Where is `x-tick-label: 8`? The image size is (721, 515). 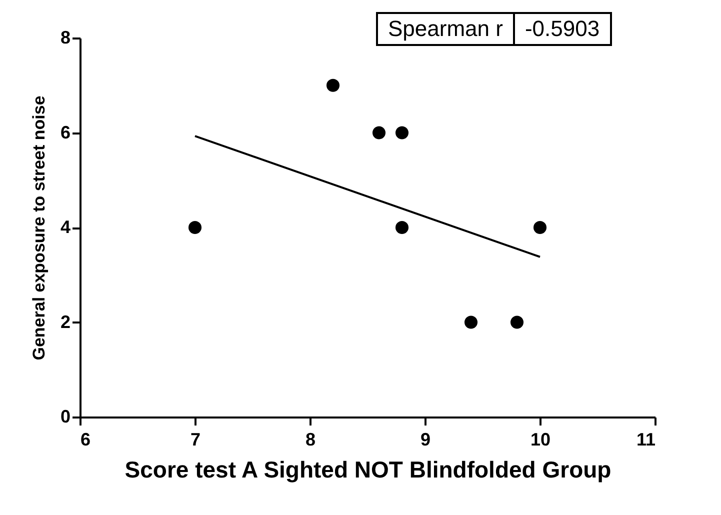
x-tick-label: 8 is located at coordinates (310, 440).